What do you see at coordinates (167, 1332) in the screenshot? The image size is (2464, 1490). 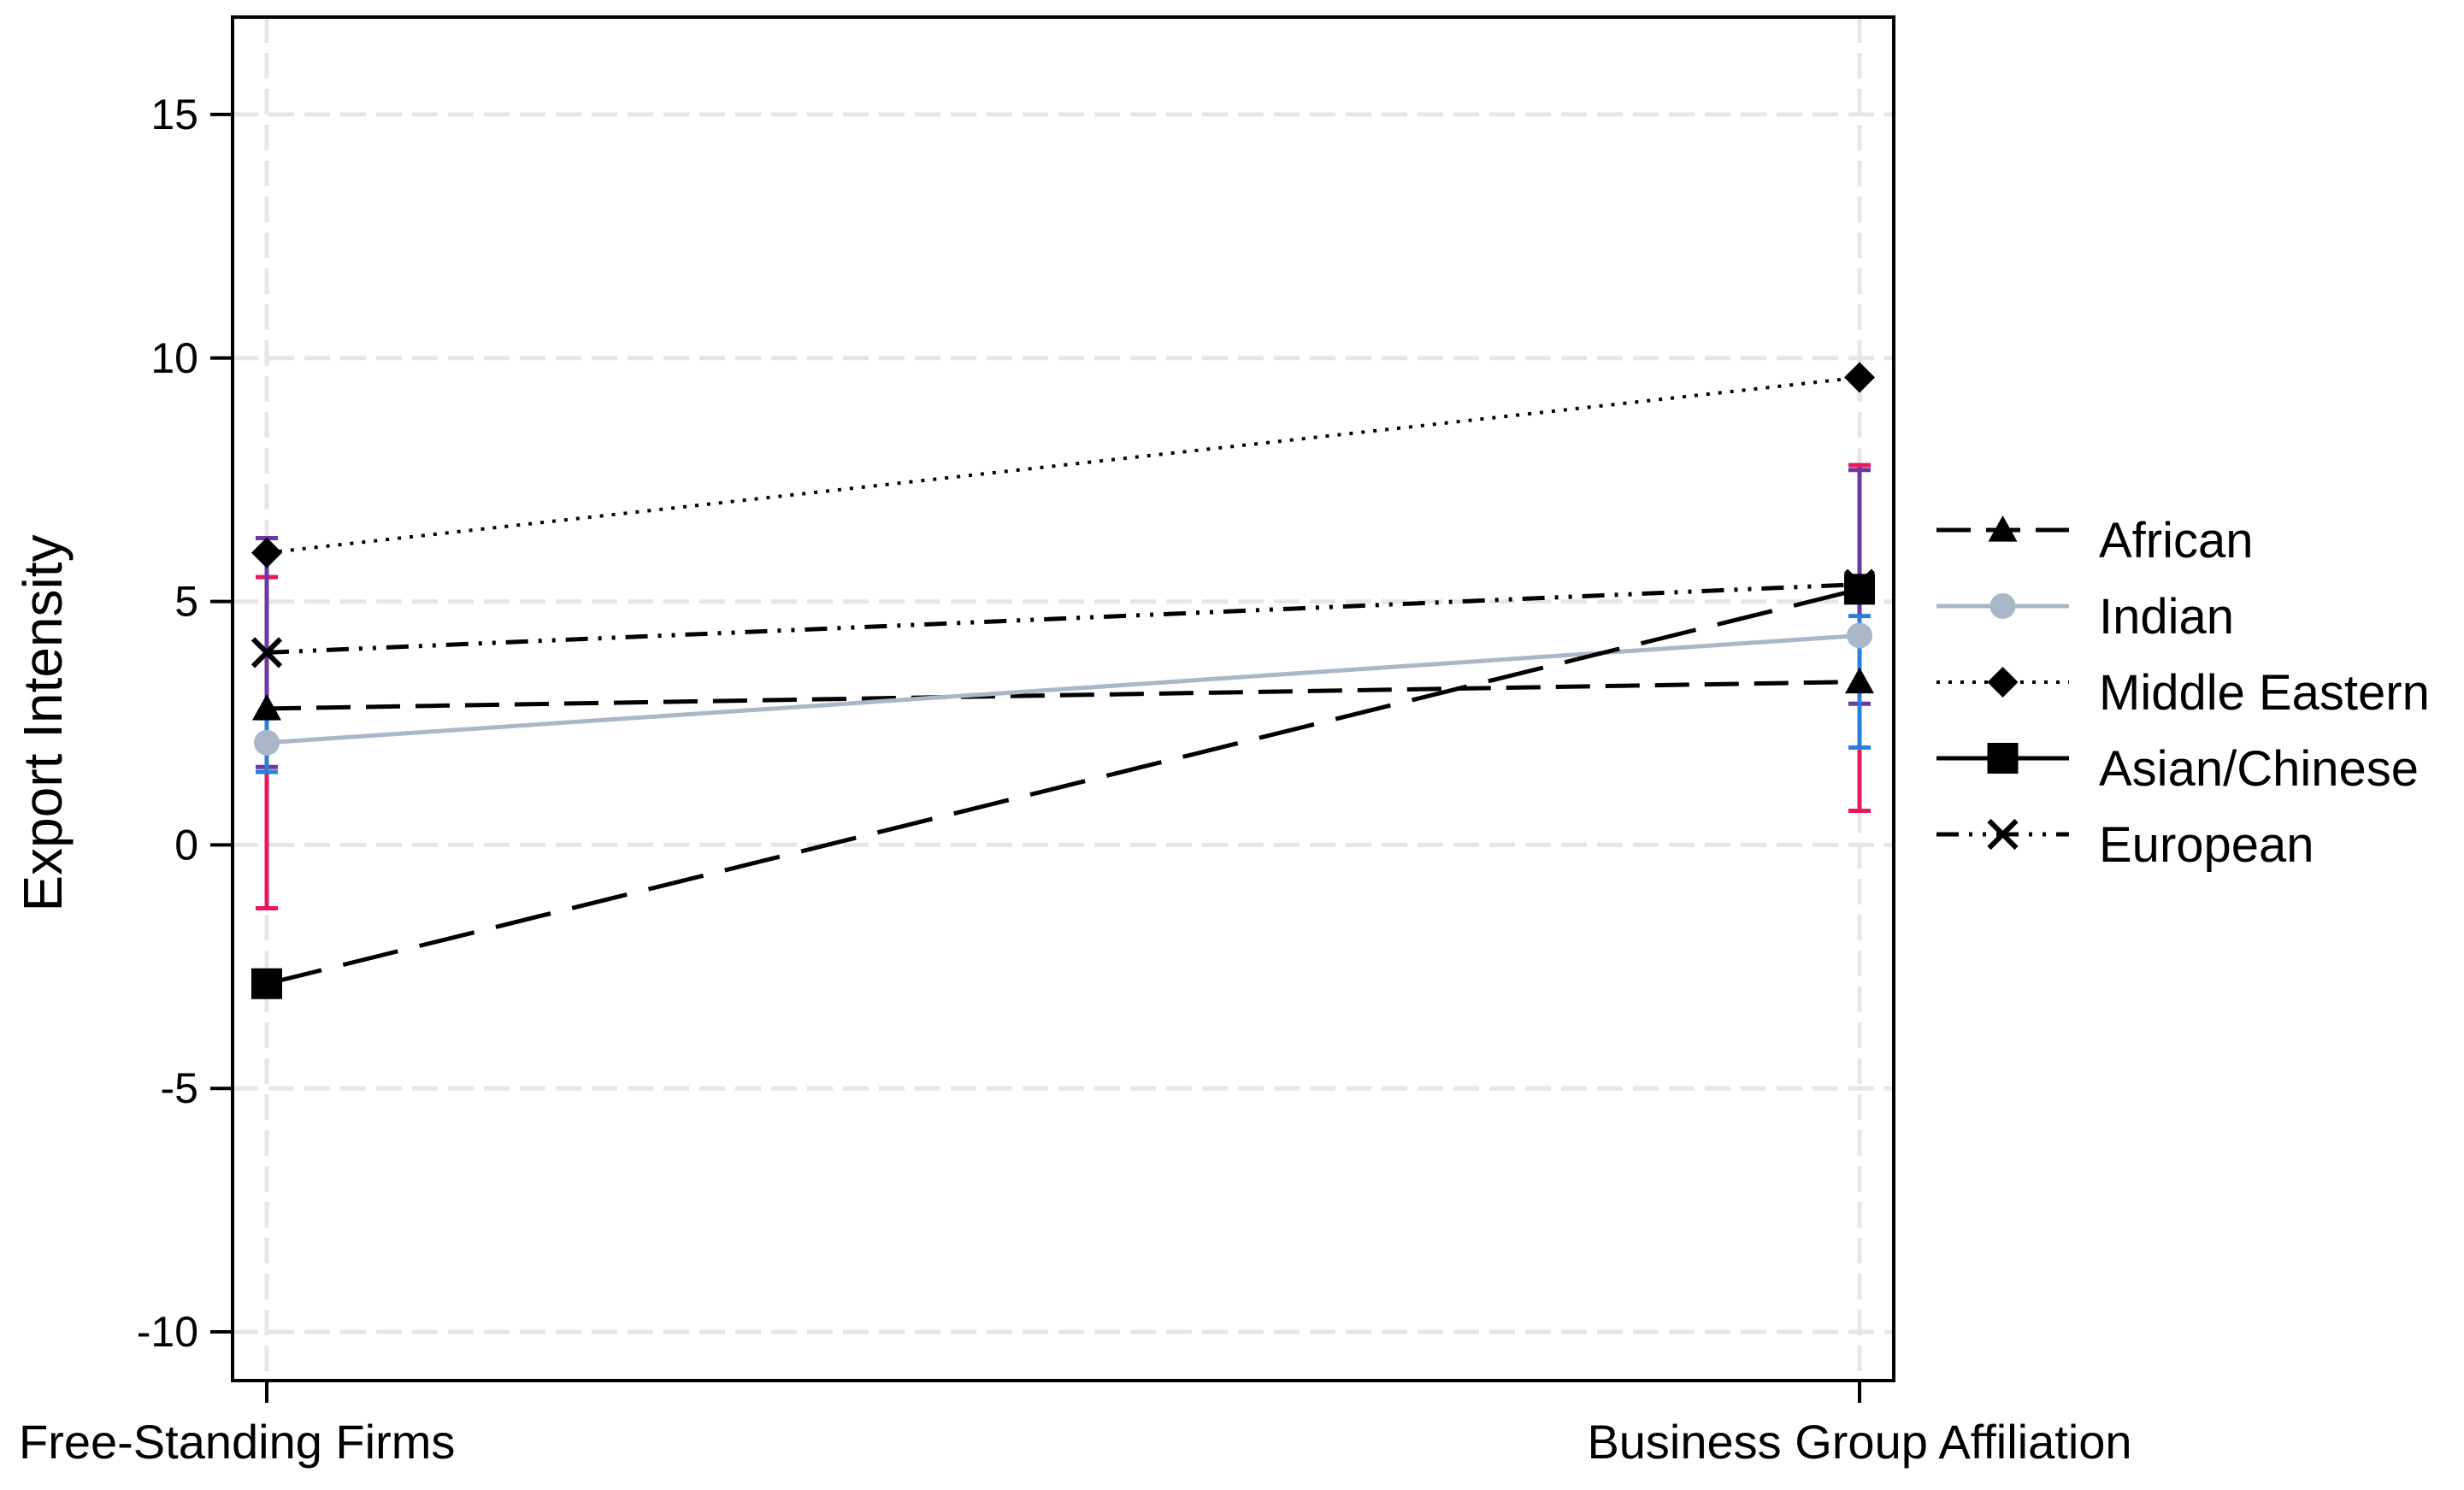 I see `y-tick-label: -10` at bounding box center [167, 1332].